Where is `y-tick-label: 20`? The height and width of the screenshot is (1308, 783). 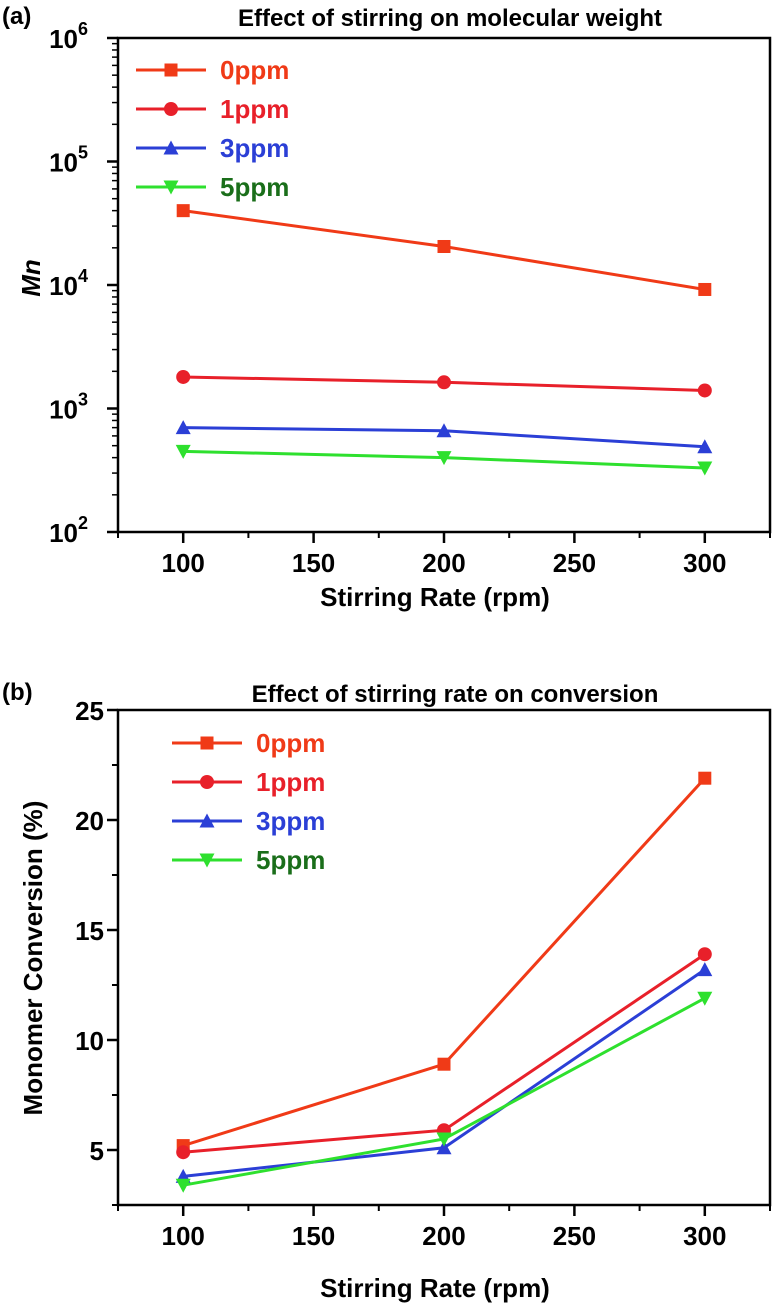 y-tick-label: 20 is located at coordinates (89, 821).